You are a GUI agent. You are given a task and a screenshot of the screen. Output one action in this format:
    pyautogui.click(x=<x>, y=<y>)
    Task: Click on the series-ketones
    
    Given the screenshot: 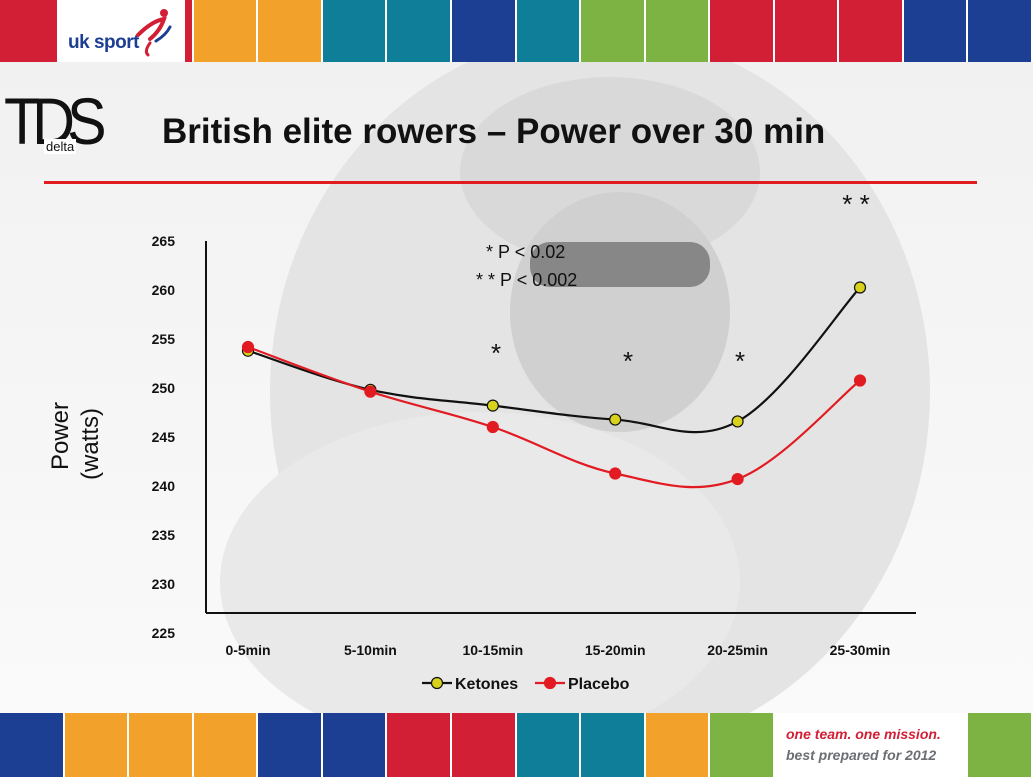 What is the action you would take?
    pyautogui.click(x=554, y=357)
    